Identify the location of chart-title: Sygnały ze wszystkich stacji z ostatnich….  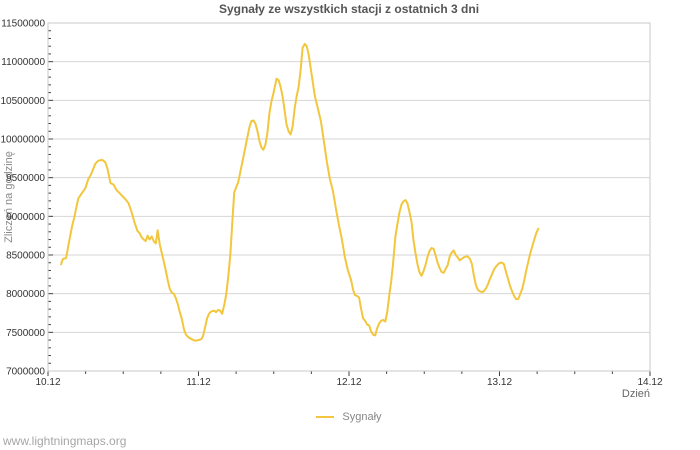
(349, 9).